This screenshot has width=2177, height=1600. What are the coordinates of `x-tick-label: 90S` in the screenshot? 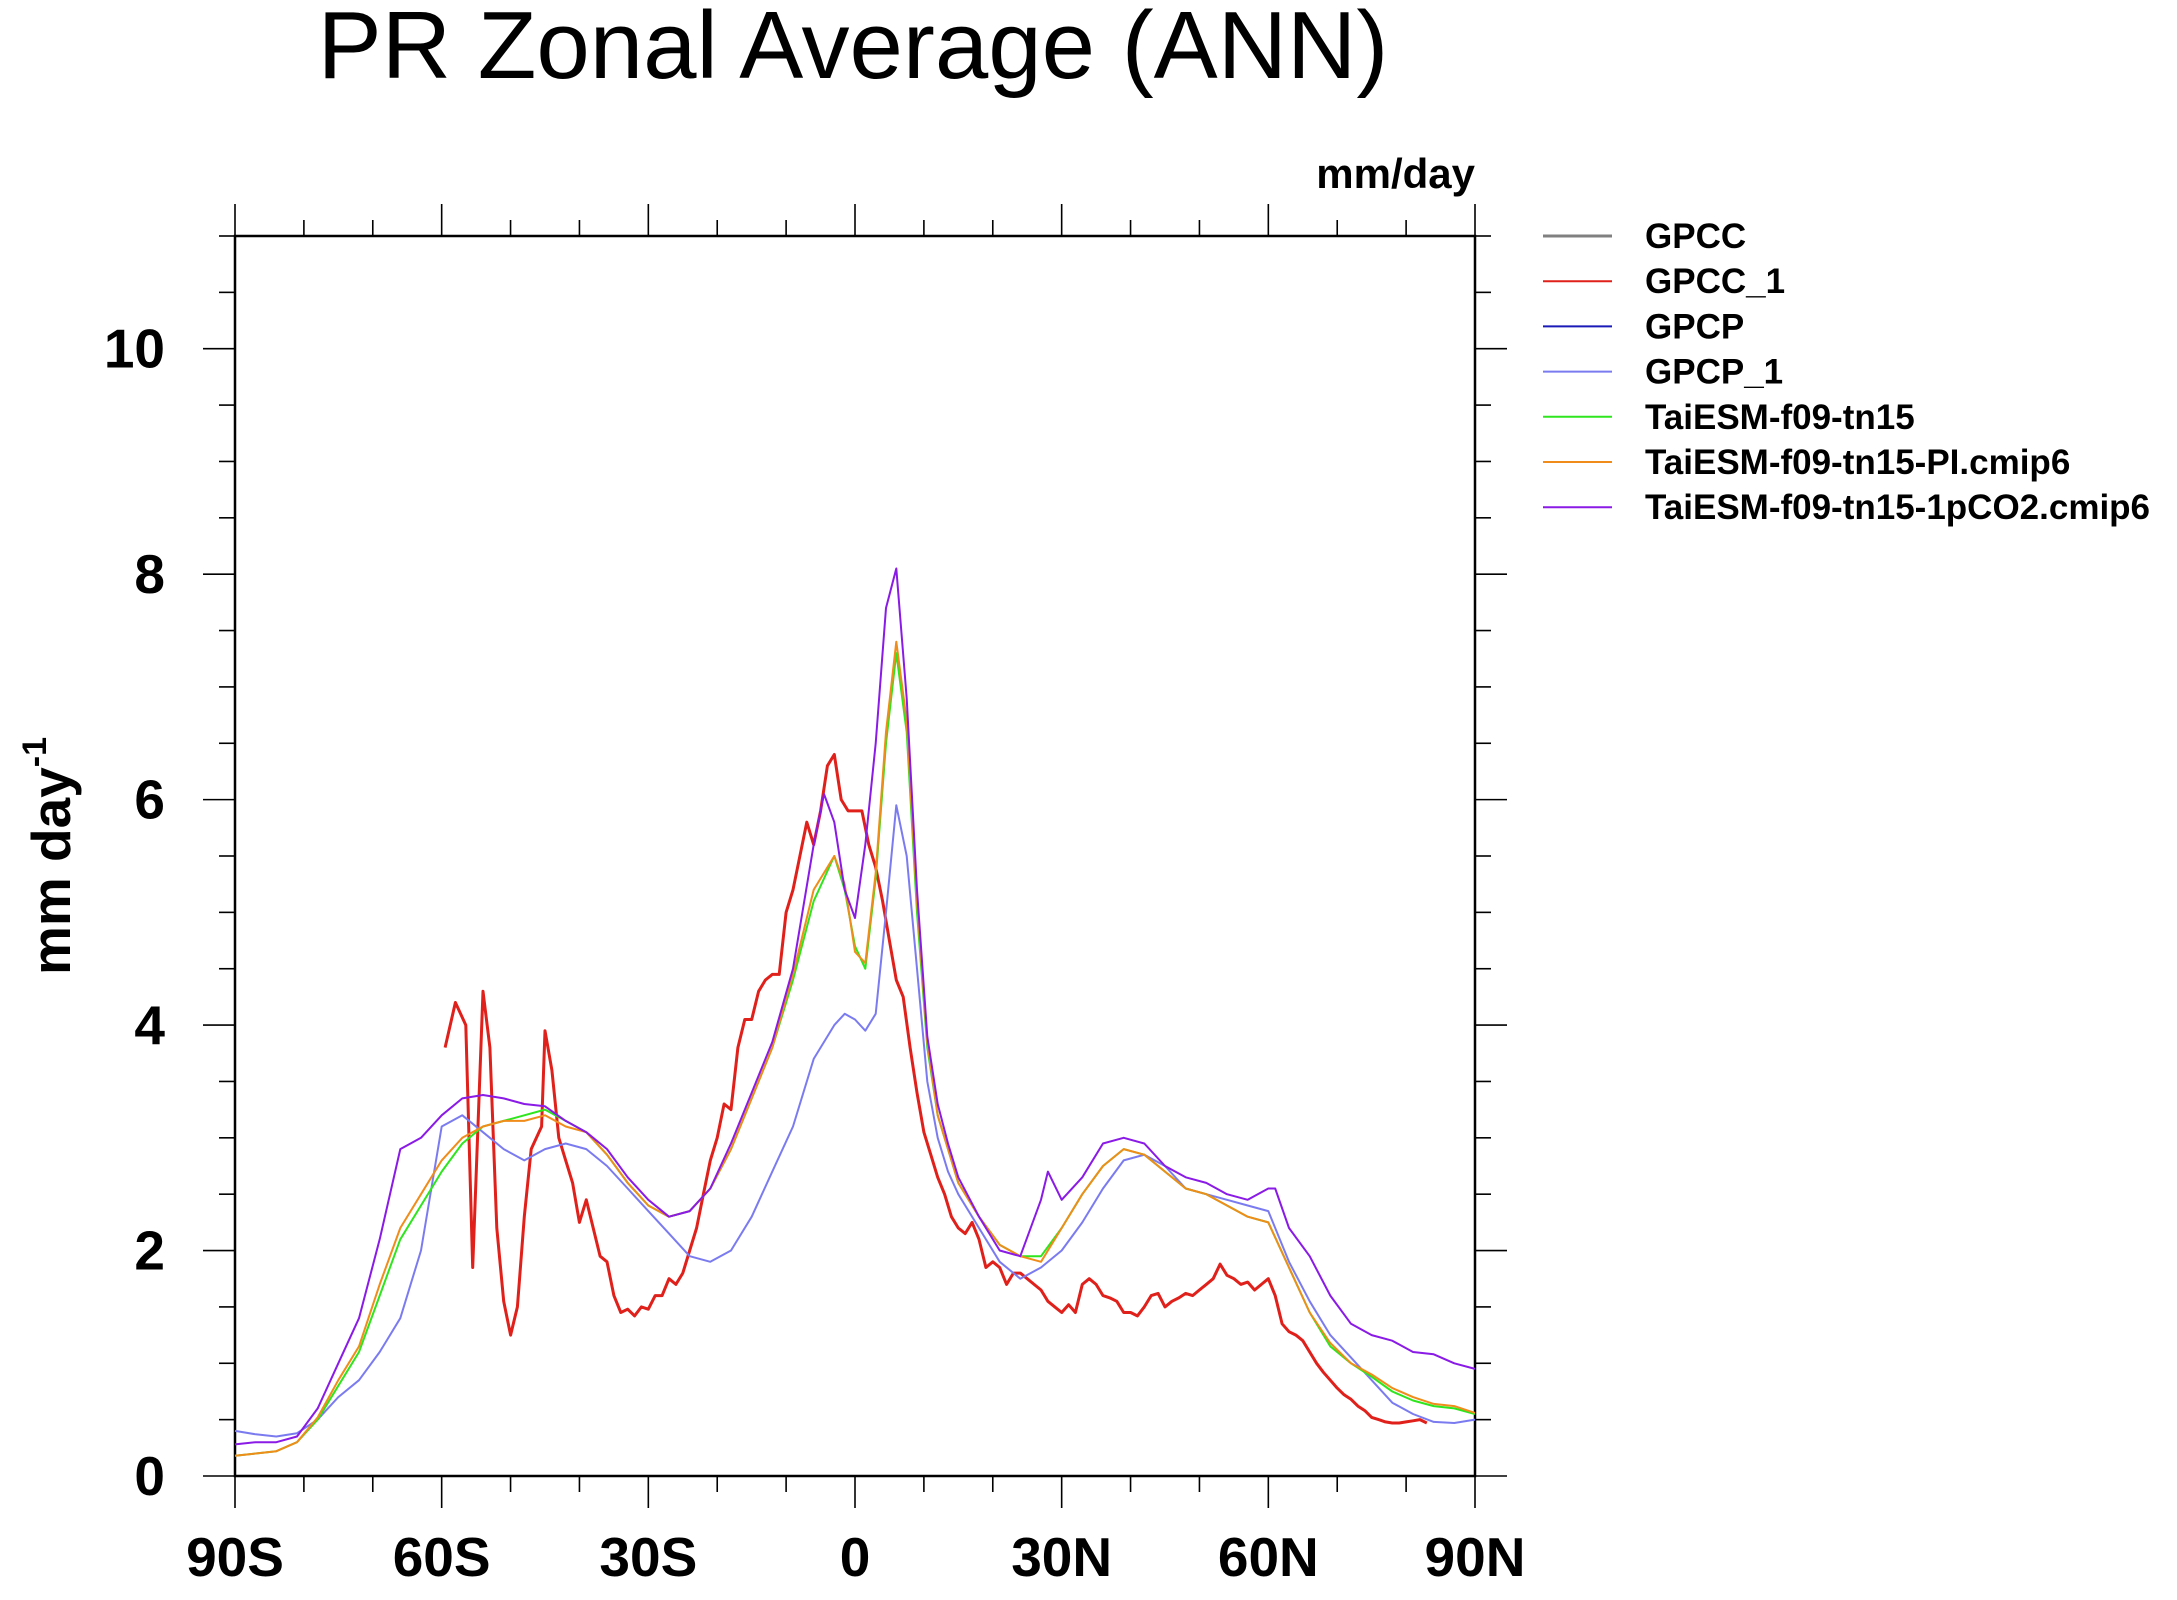 It's located at (235, 1557).